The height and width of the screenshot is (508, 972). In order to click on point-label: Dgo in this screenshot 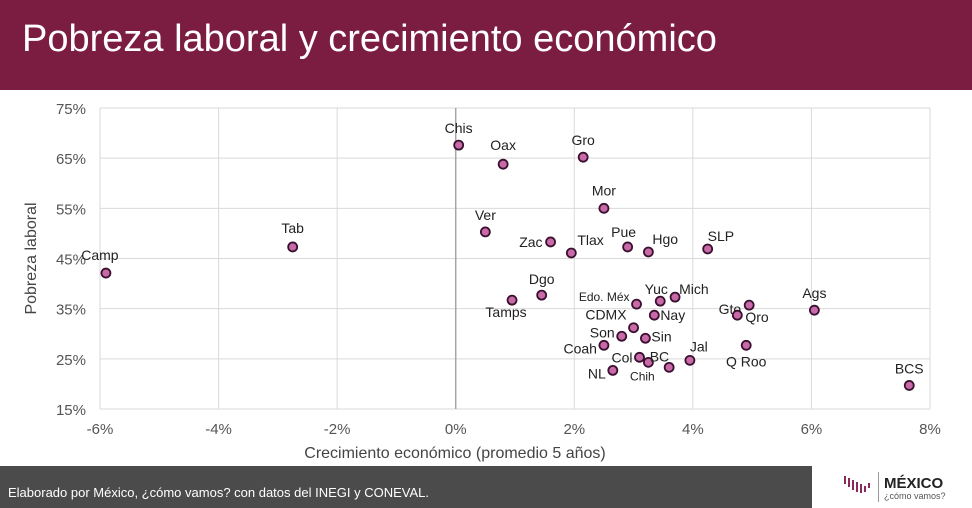, I will do `click(542, 279)`.